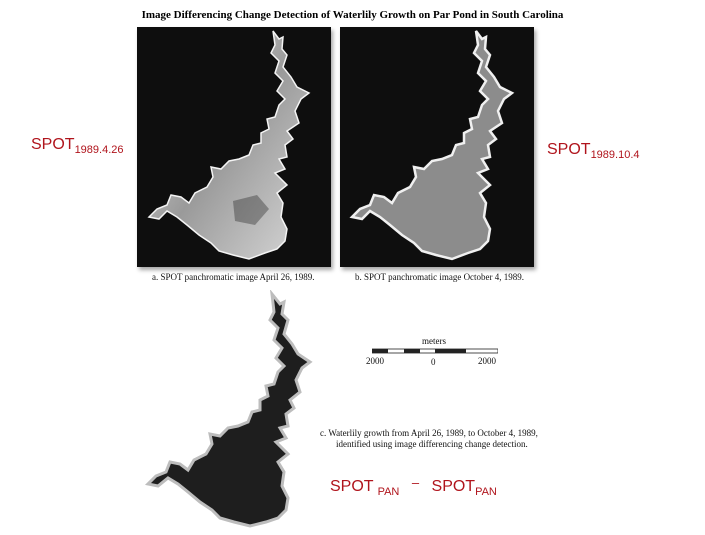 The height and width of the screenshot is (535, 705). What do you see at coordinates (352, 486) in the screenshot?
I see `formula-term-a: SPOT` at bounding box center [352, 486].